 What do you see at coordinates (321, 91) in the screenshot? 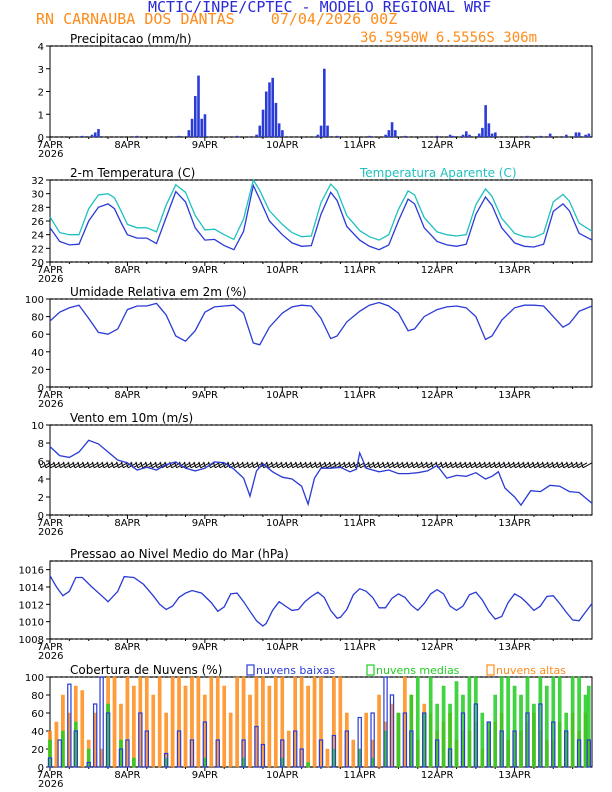
I see `plot-frame` at bounding box center [321, 91].